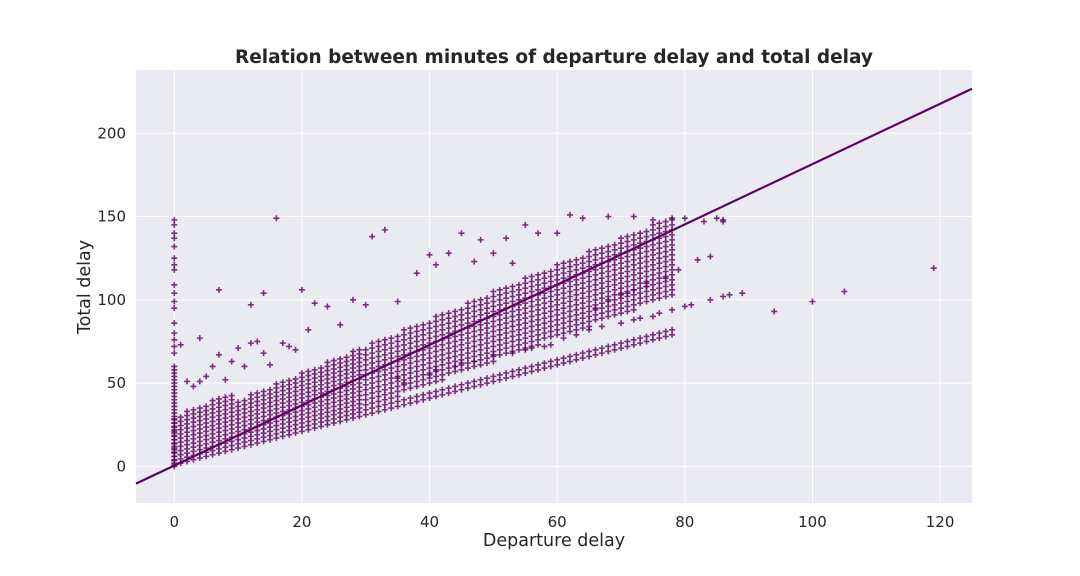  I want to click on y-tick-label: 0, so click(121, 466).